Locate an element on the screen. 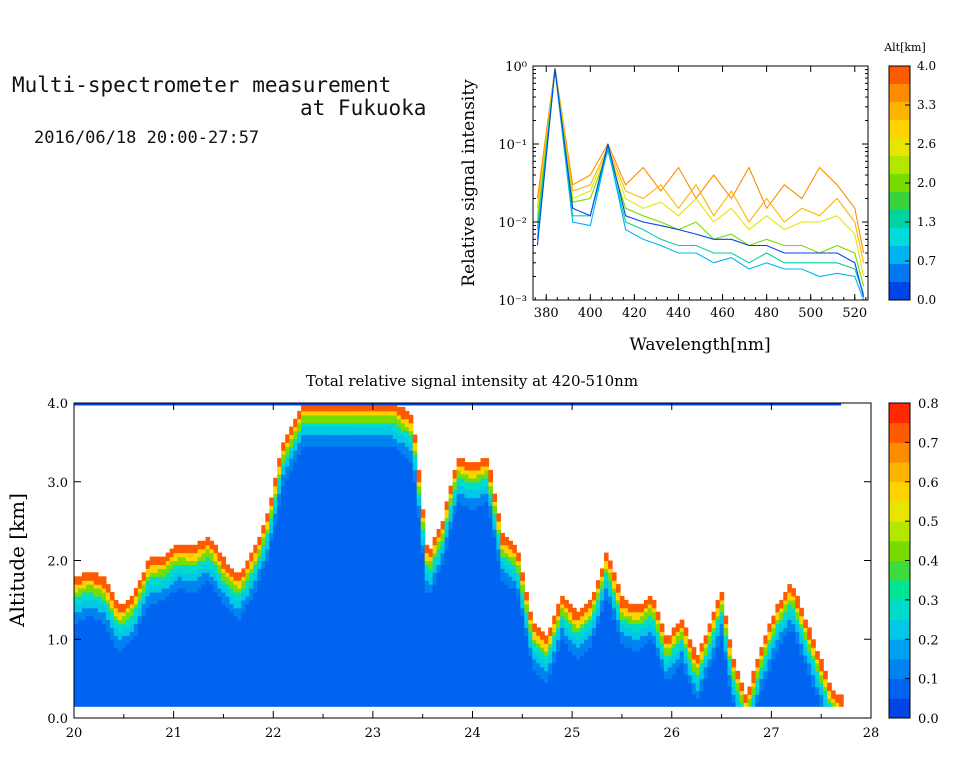  spectrum-series-line is located at coordinates (700, 181).